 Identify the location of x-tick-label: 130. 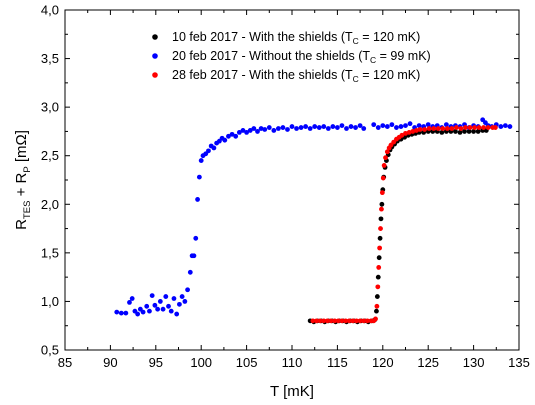
(474, 362).